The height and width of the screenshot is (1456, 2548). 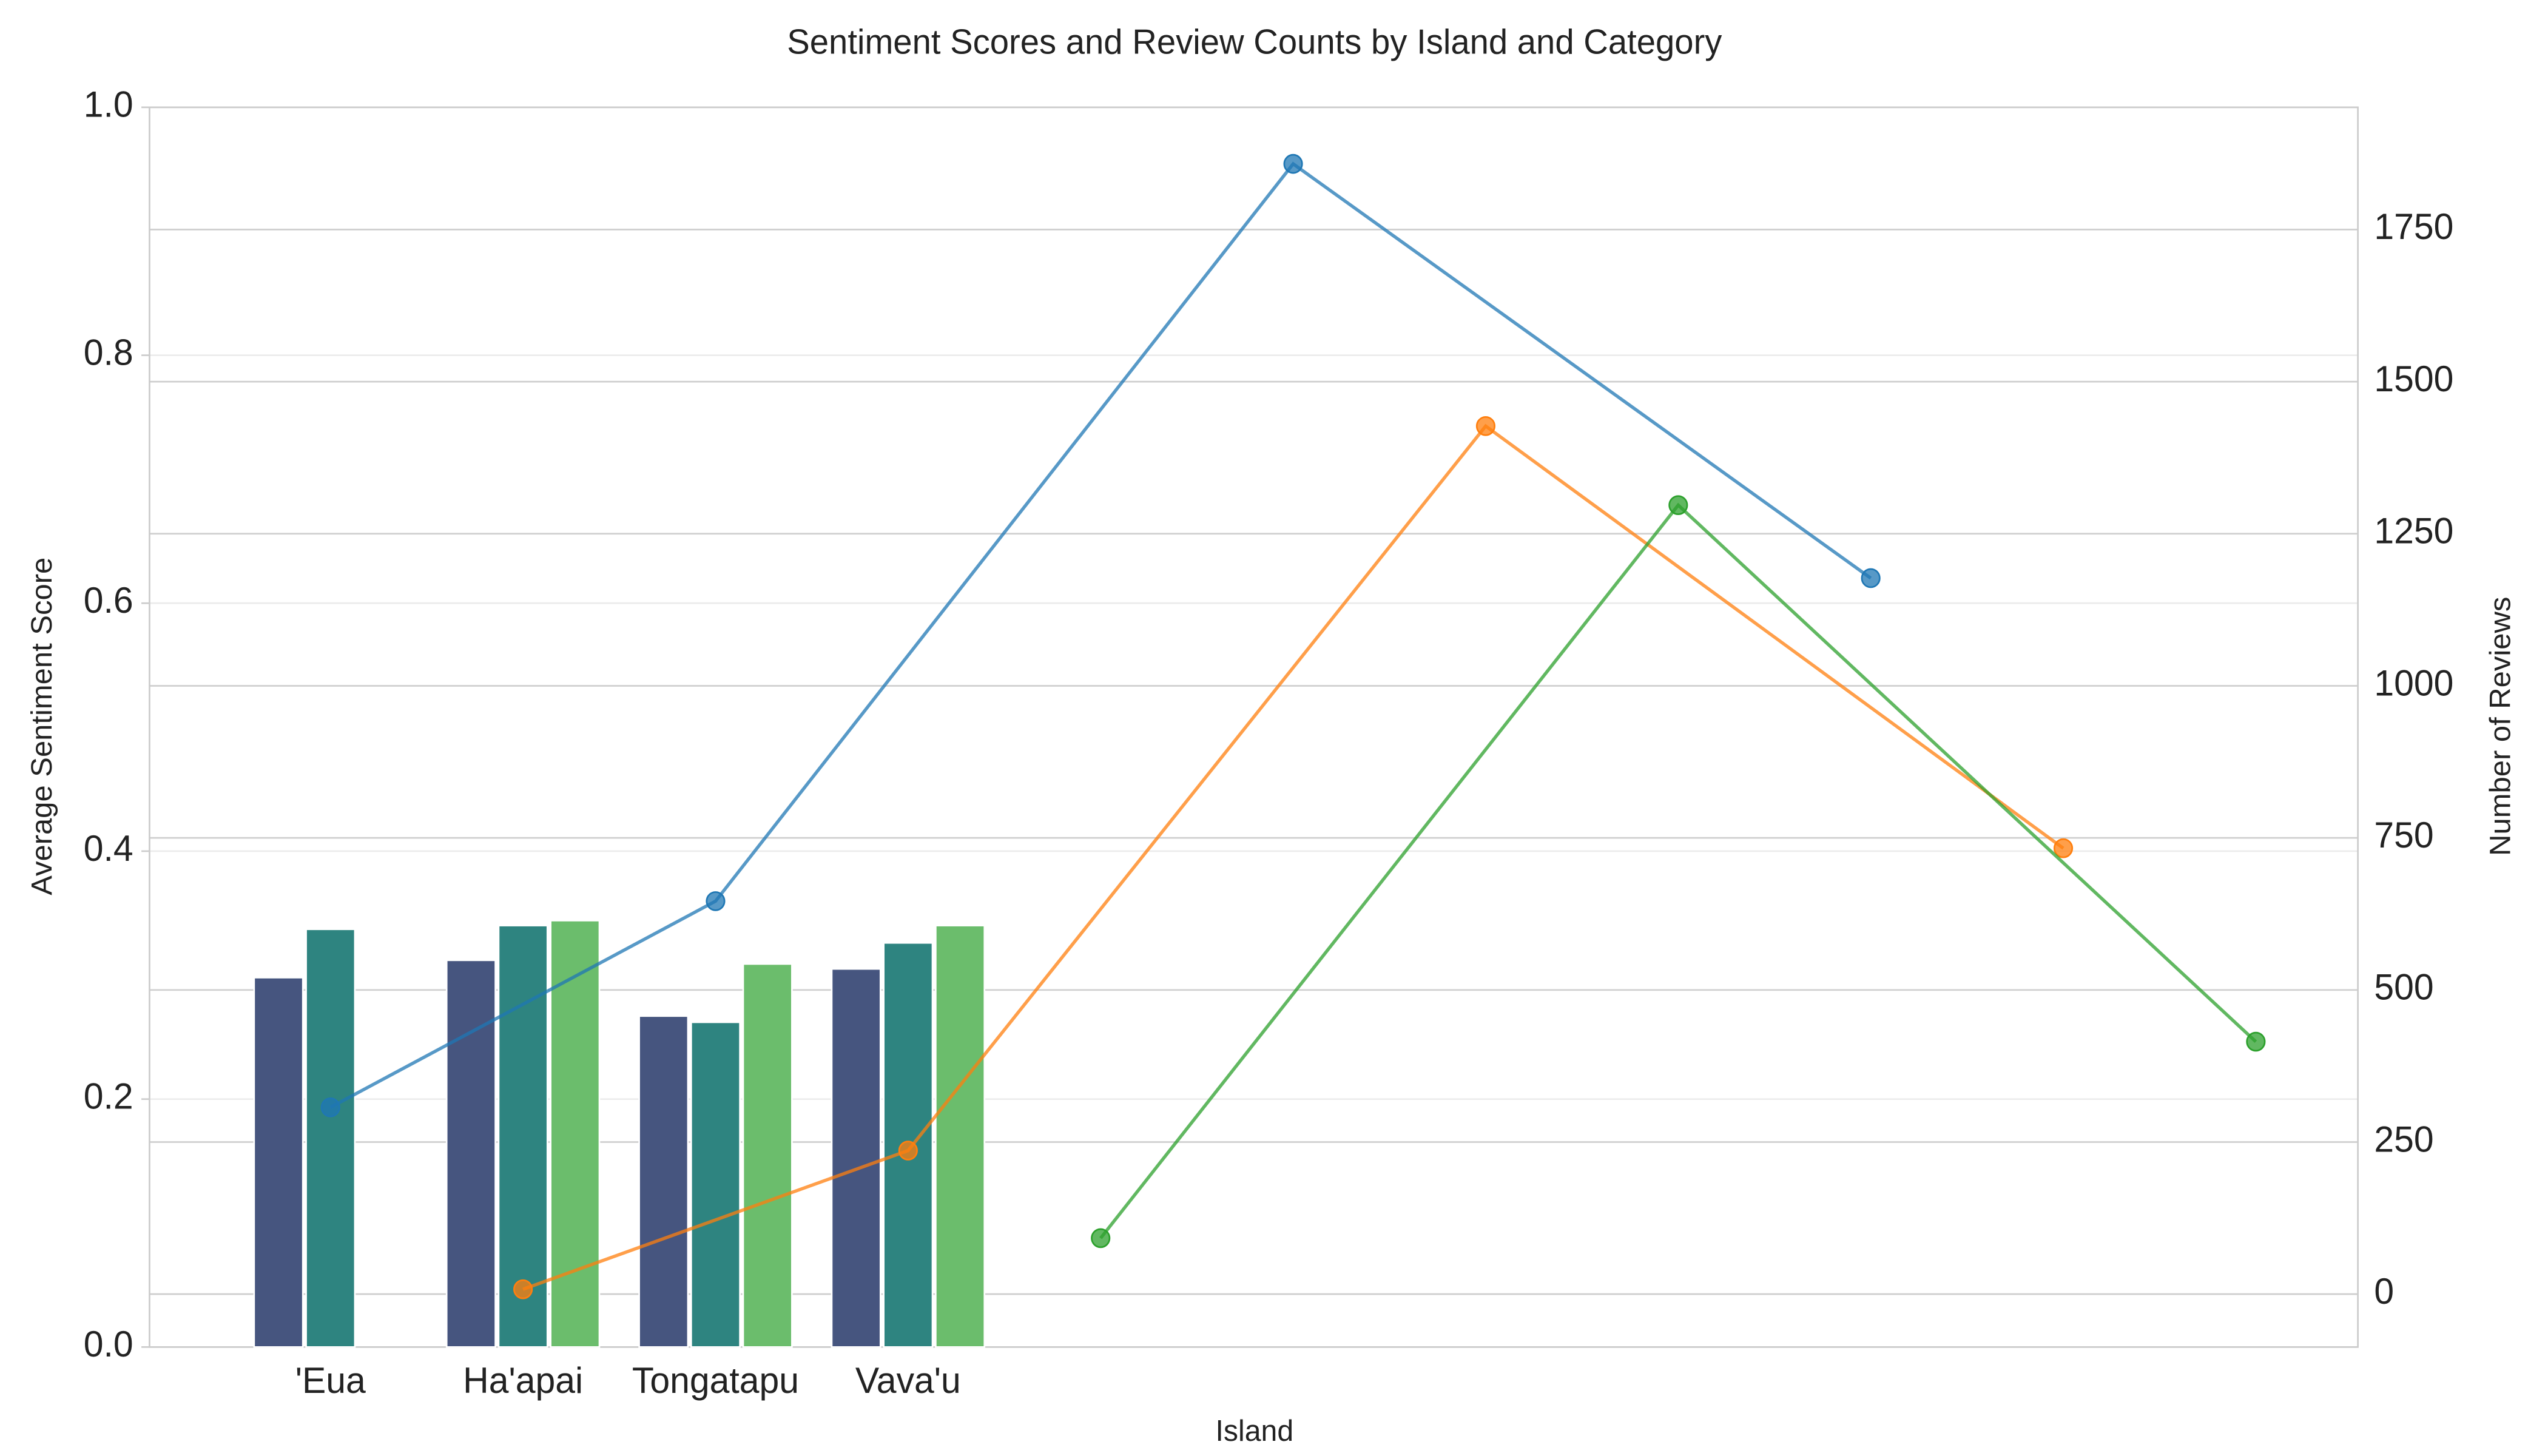 I want to click on x-tick-label: Vava'u, so click(x=908, y=1380).